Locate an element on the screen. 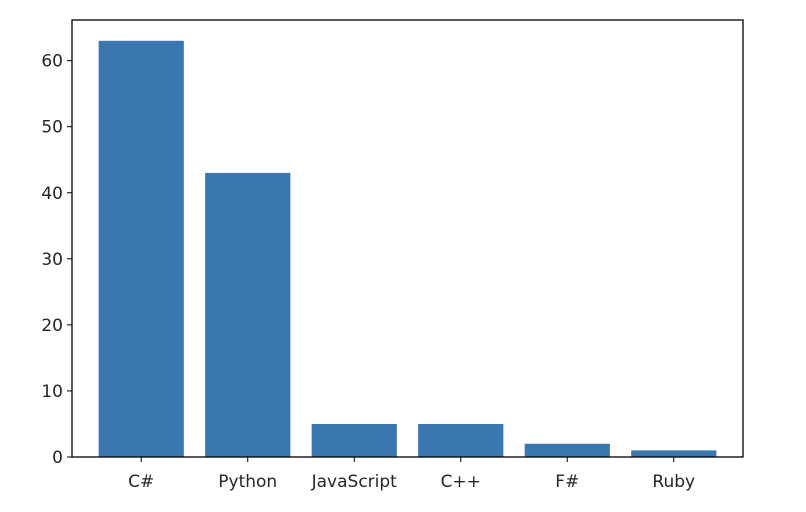  bar-c-plus-plus is located at coordinates (461, 440).